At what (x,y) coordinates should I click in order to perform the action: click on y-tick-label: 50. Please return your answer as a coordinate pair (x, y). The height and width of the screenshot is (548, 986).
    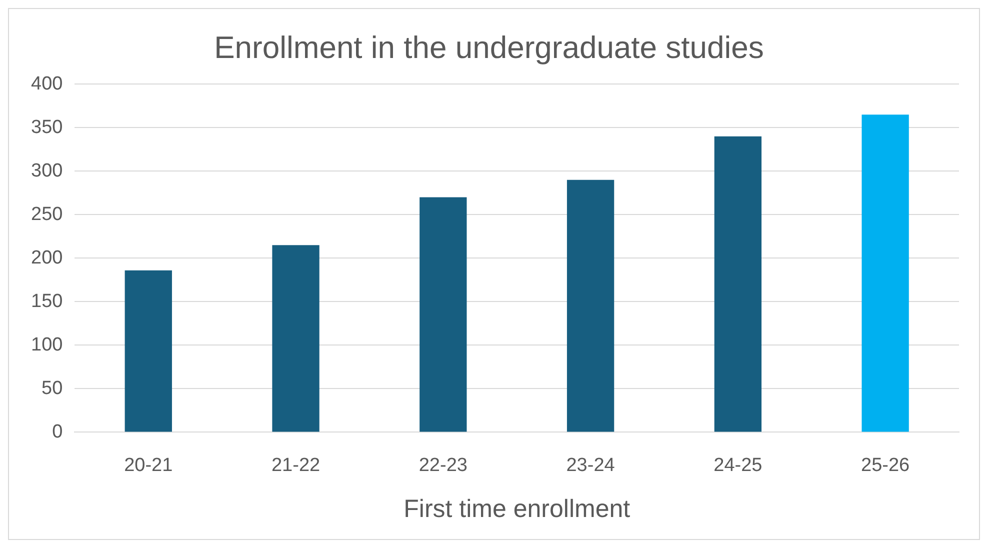
    Looking at the image, I should click on (52, 388).